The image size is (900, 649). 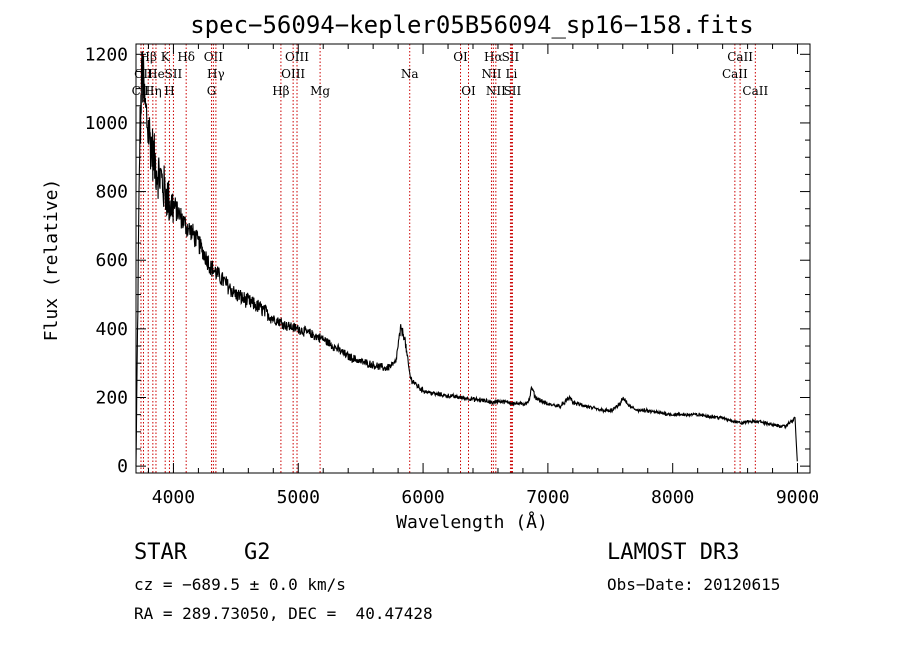 I want to click on line-marker-label: Hα, so click(x=493, y=57).